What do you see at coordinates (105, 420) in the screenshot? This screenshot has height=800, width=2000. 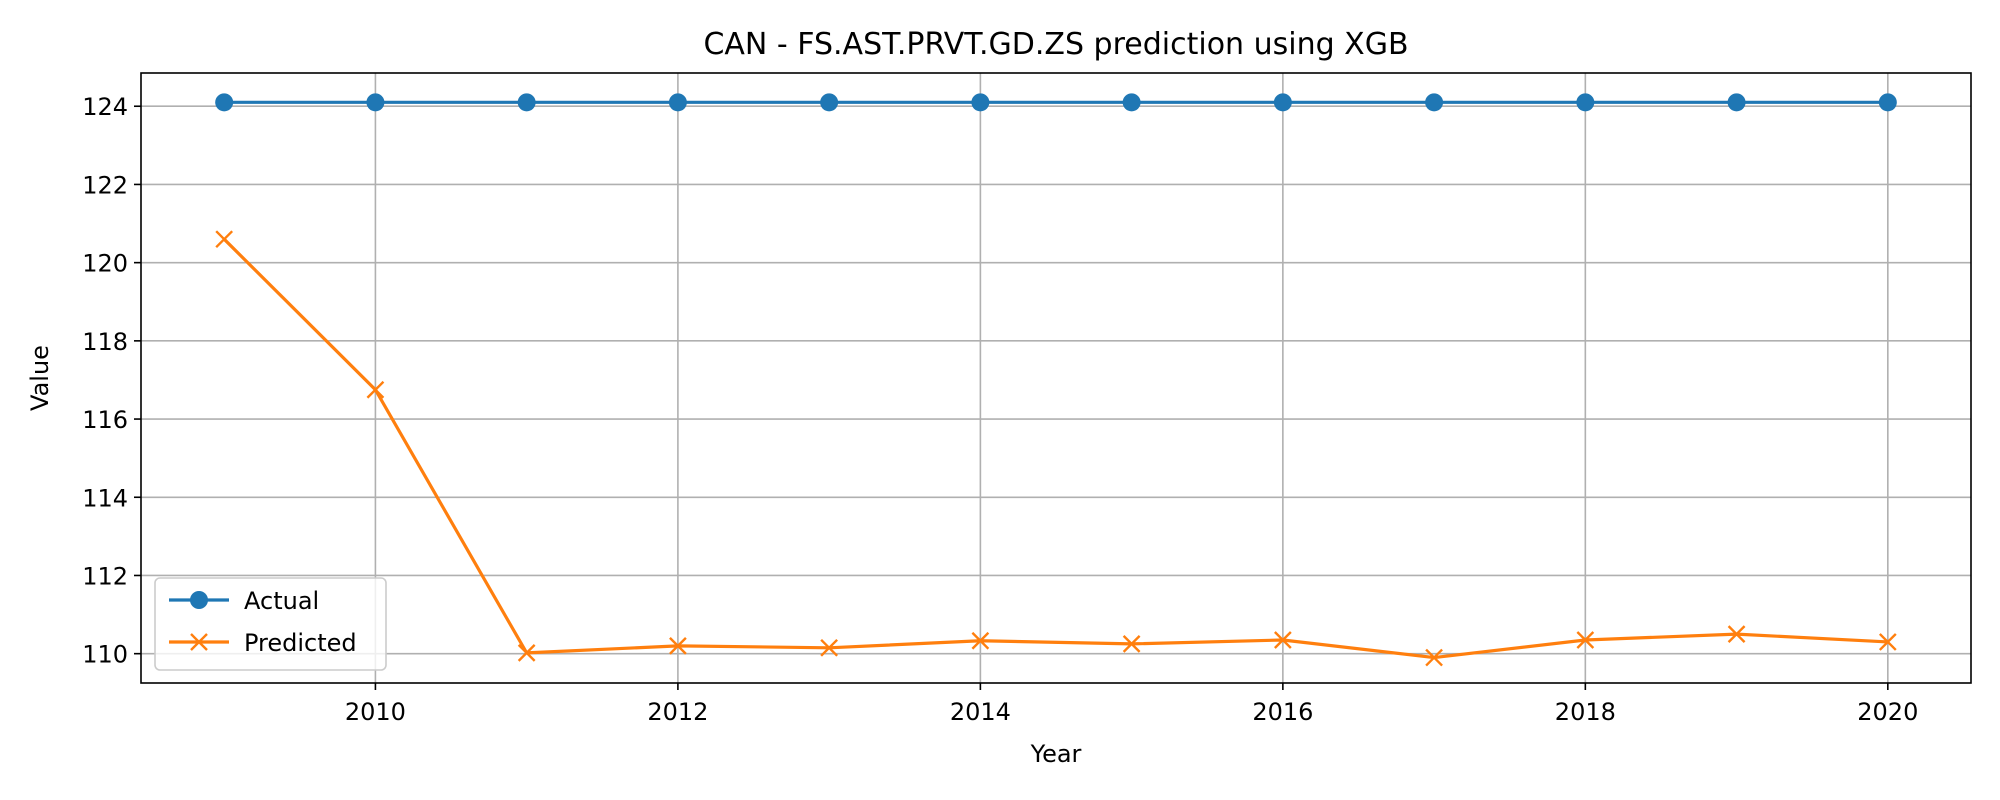 I see `y-tick-label: 116` at bounding box center [105, 420].